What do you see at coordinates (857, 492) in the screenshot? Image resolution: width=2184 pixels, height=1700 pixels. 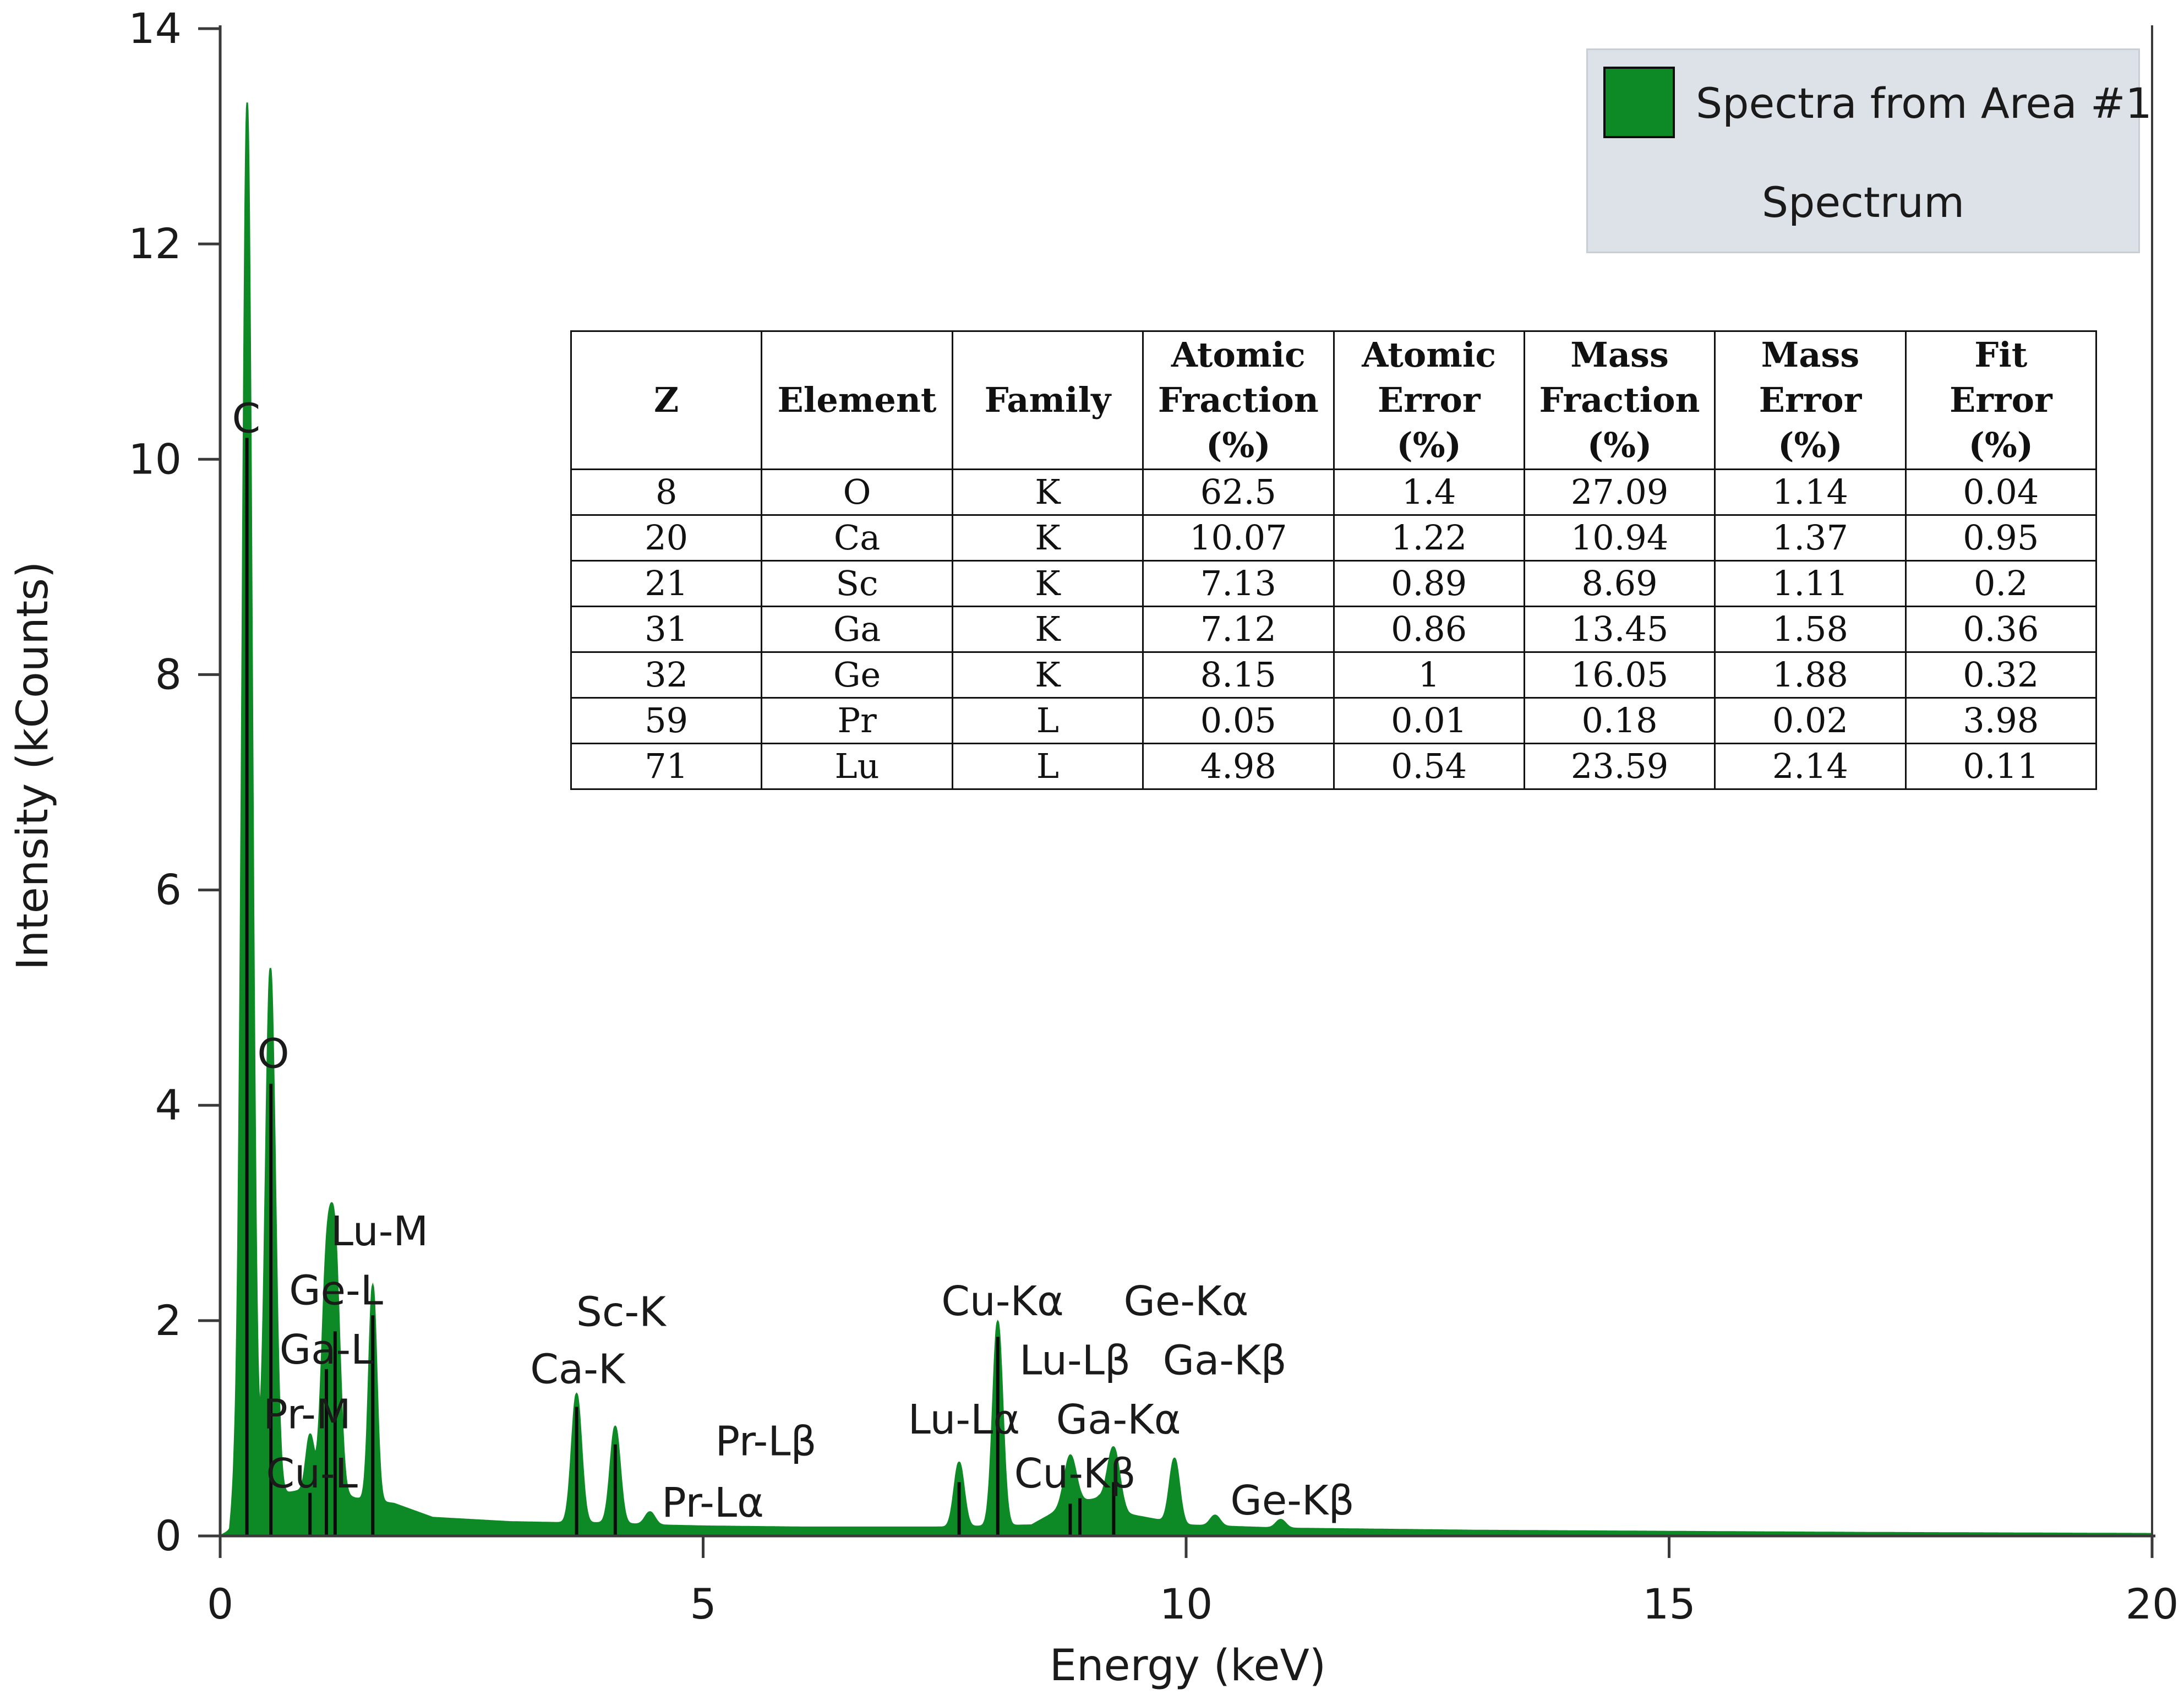 I see `table-cell: O` at bounding box center [857, 492].